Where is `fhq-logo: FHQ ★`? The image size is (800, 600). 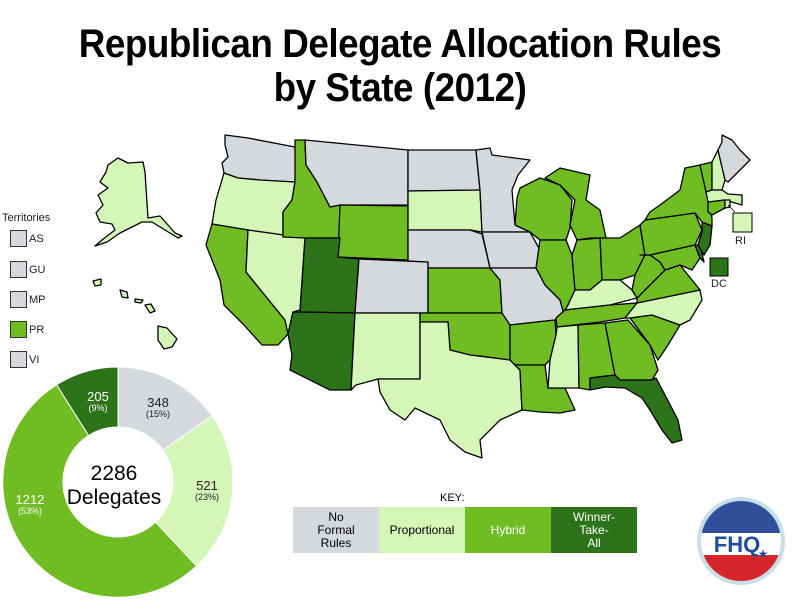 fhq-logo: FHQ ★ is located at coordinates (741, 541).